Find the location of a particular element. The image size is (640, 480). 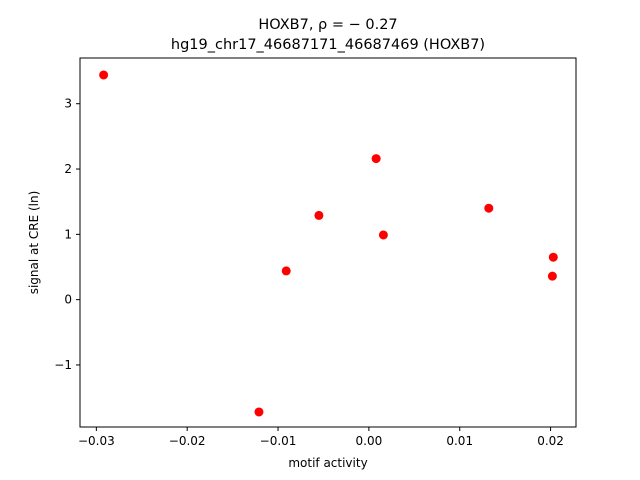

chart-title-line2: hg19_chr17_46687171_46687469 (HOXB7) is located at coordinates (328, 45).